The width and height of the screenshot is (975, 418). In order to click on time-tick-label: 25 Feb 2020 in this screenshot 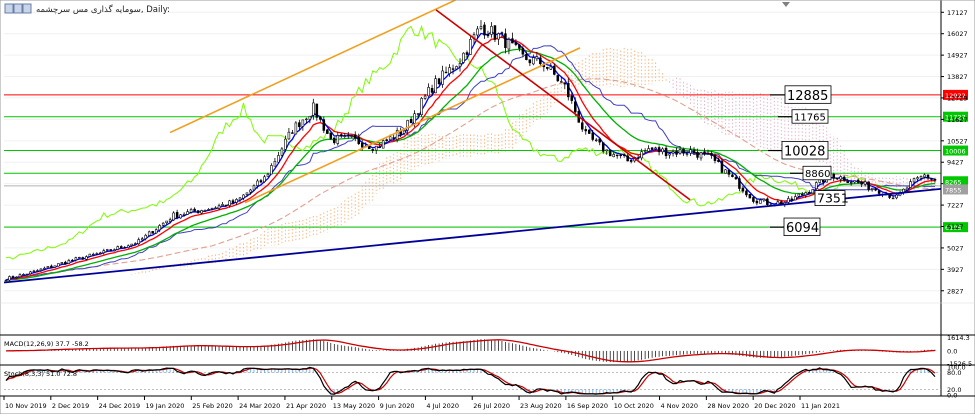, I will do `click(212, 406)`.